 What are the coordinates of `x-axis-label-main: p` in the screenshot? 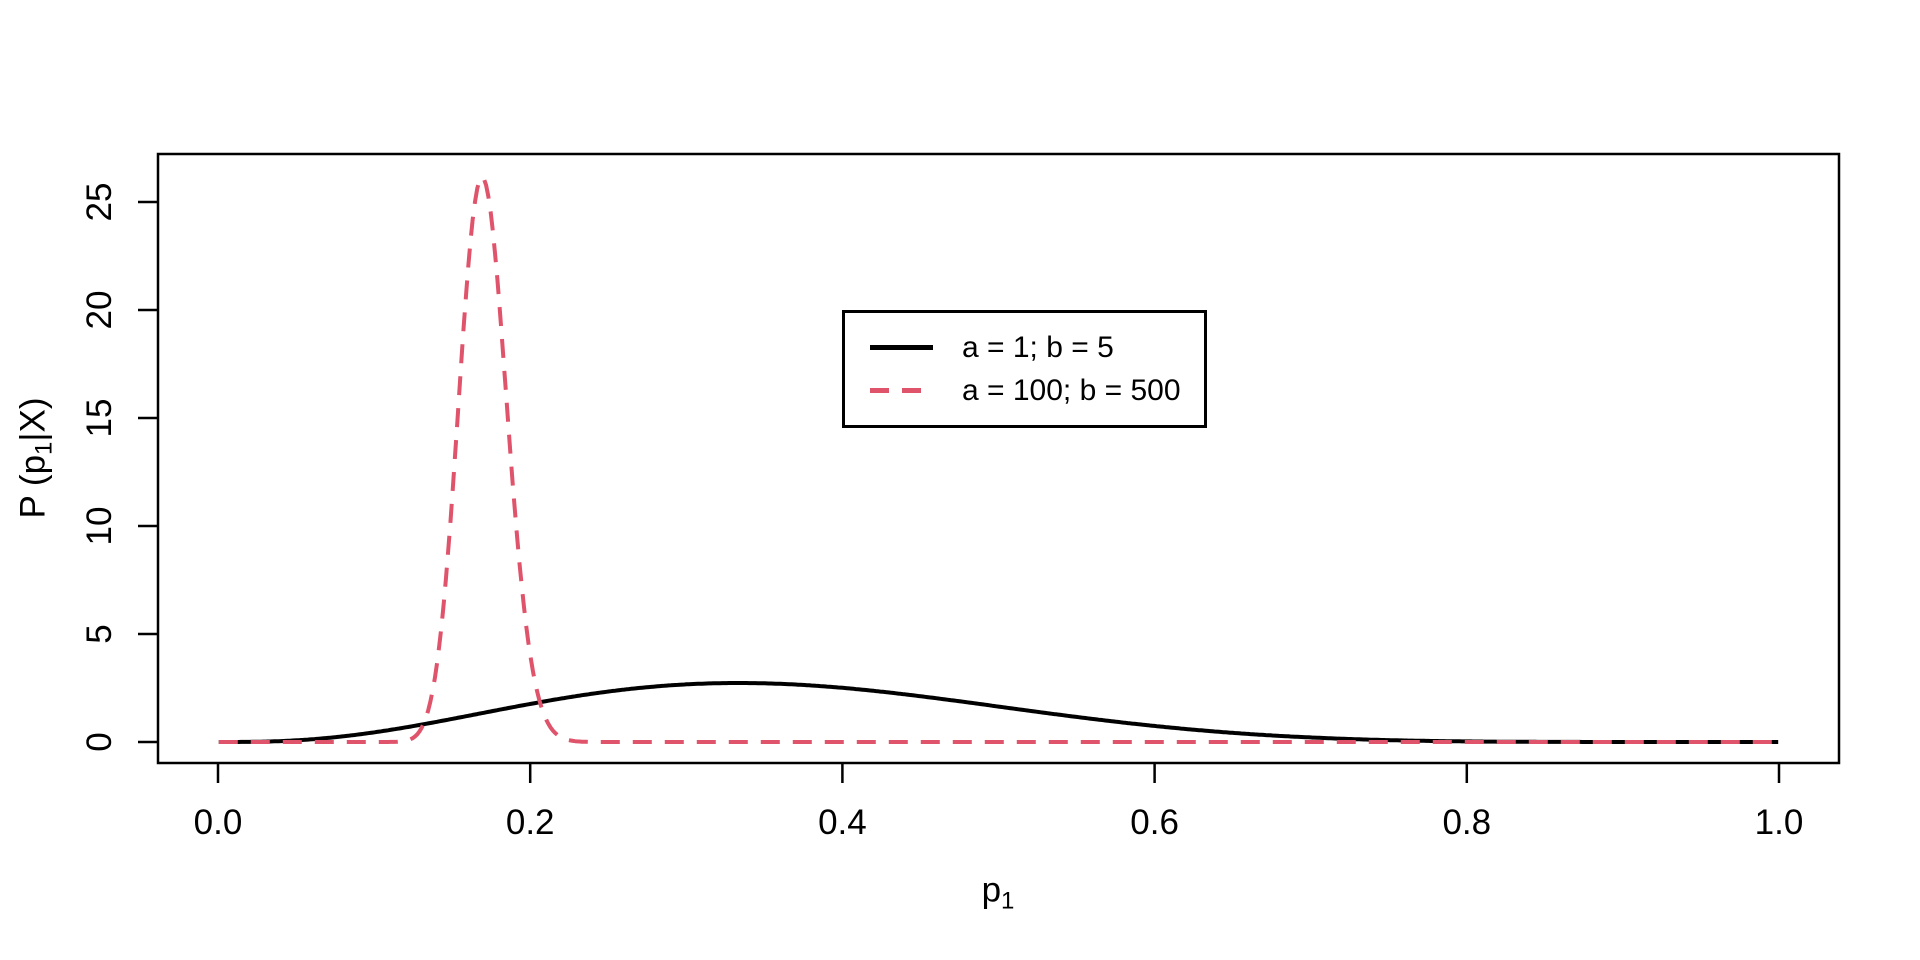 It's located at (991, 890).